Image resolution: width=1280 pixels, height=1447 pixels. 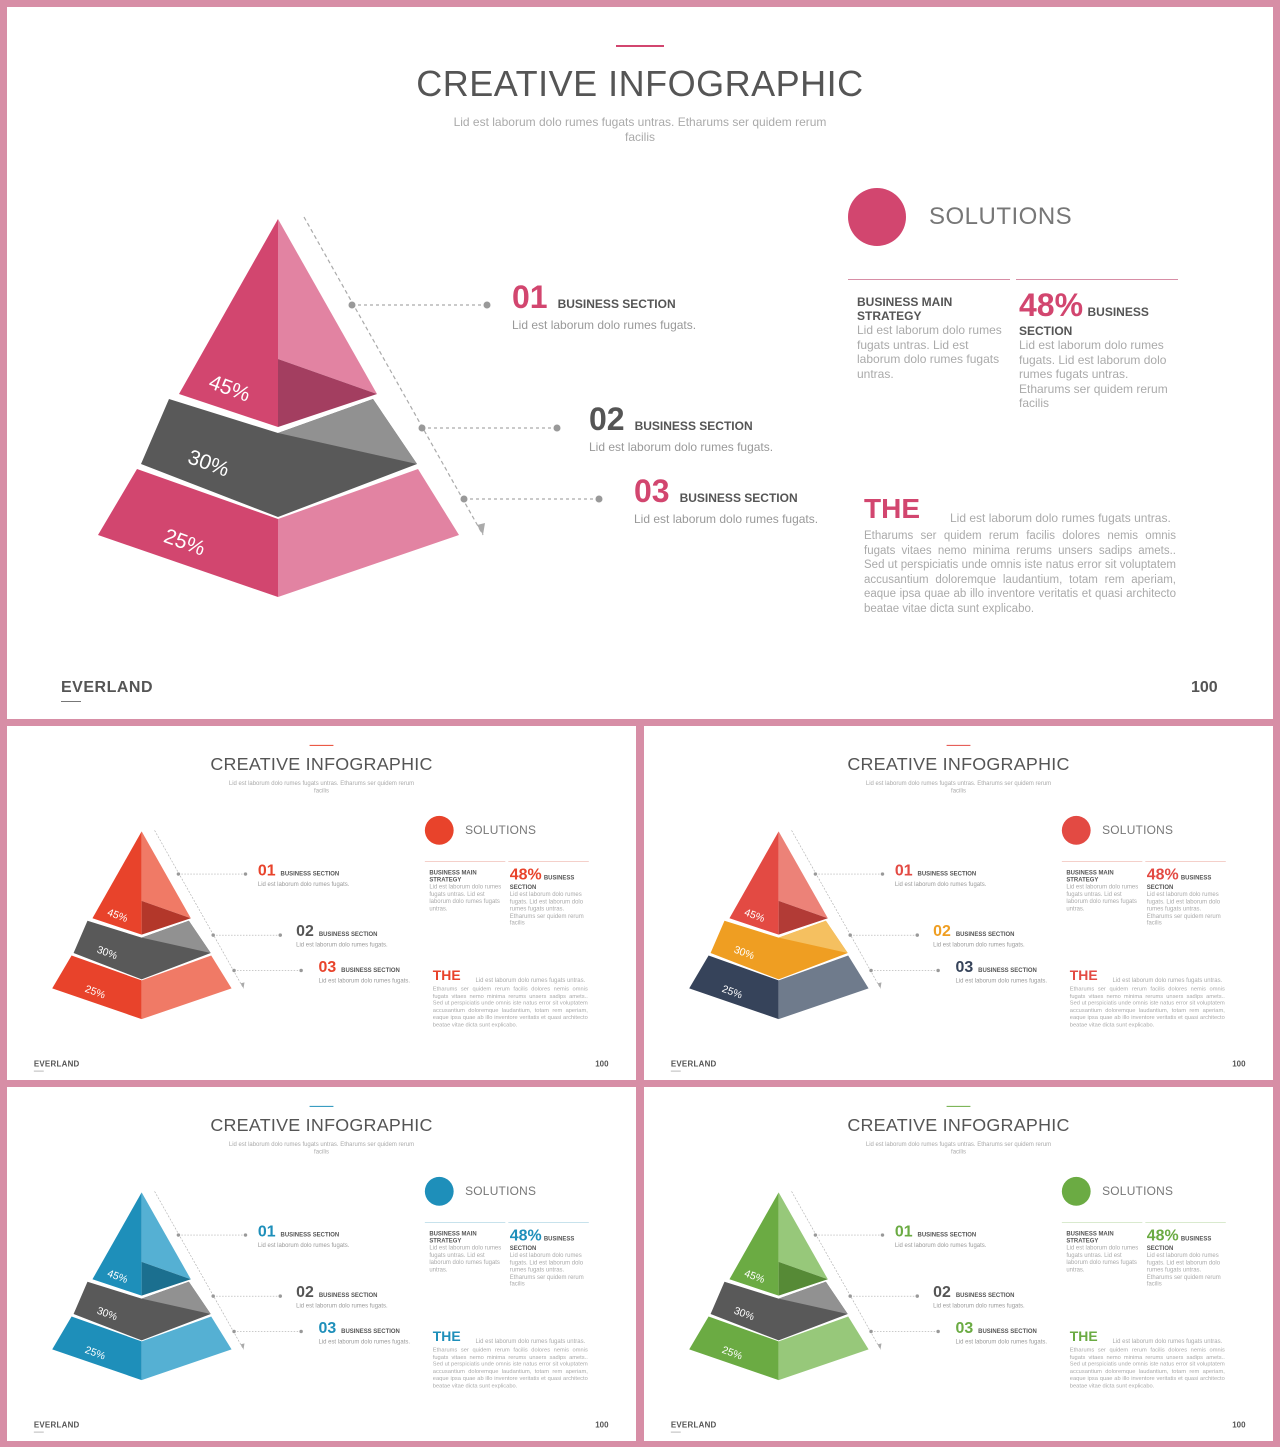 What do you see at coordinates (559, 1239) in the screenshot?
I see `percent-label: BUSINESS` at bounding box center [559, 1239].